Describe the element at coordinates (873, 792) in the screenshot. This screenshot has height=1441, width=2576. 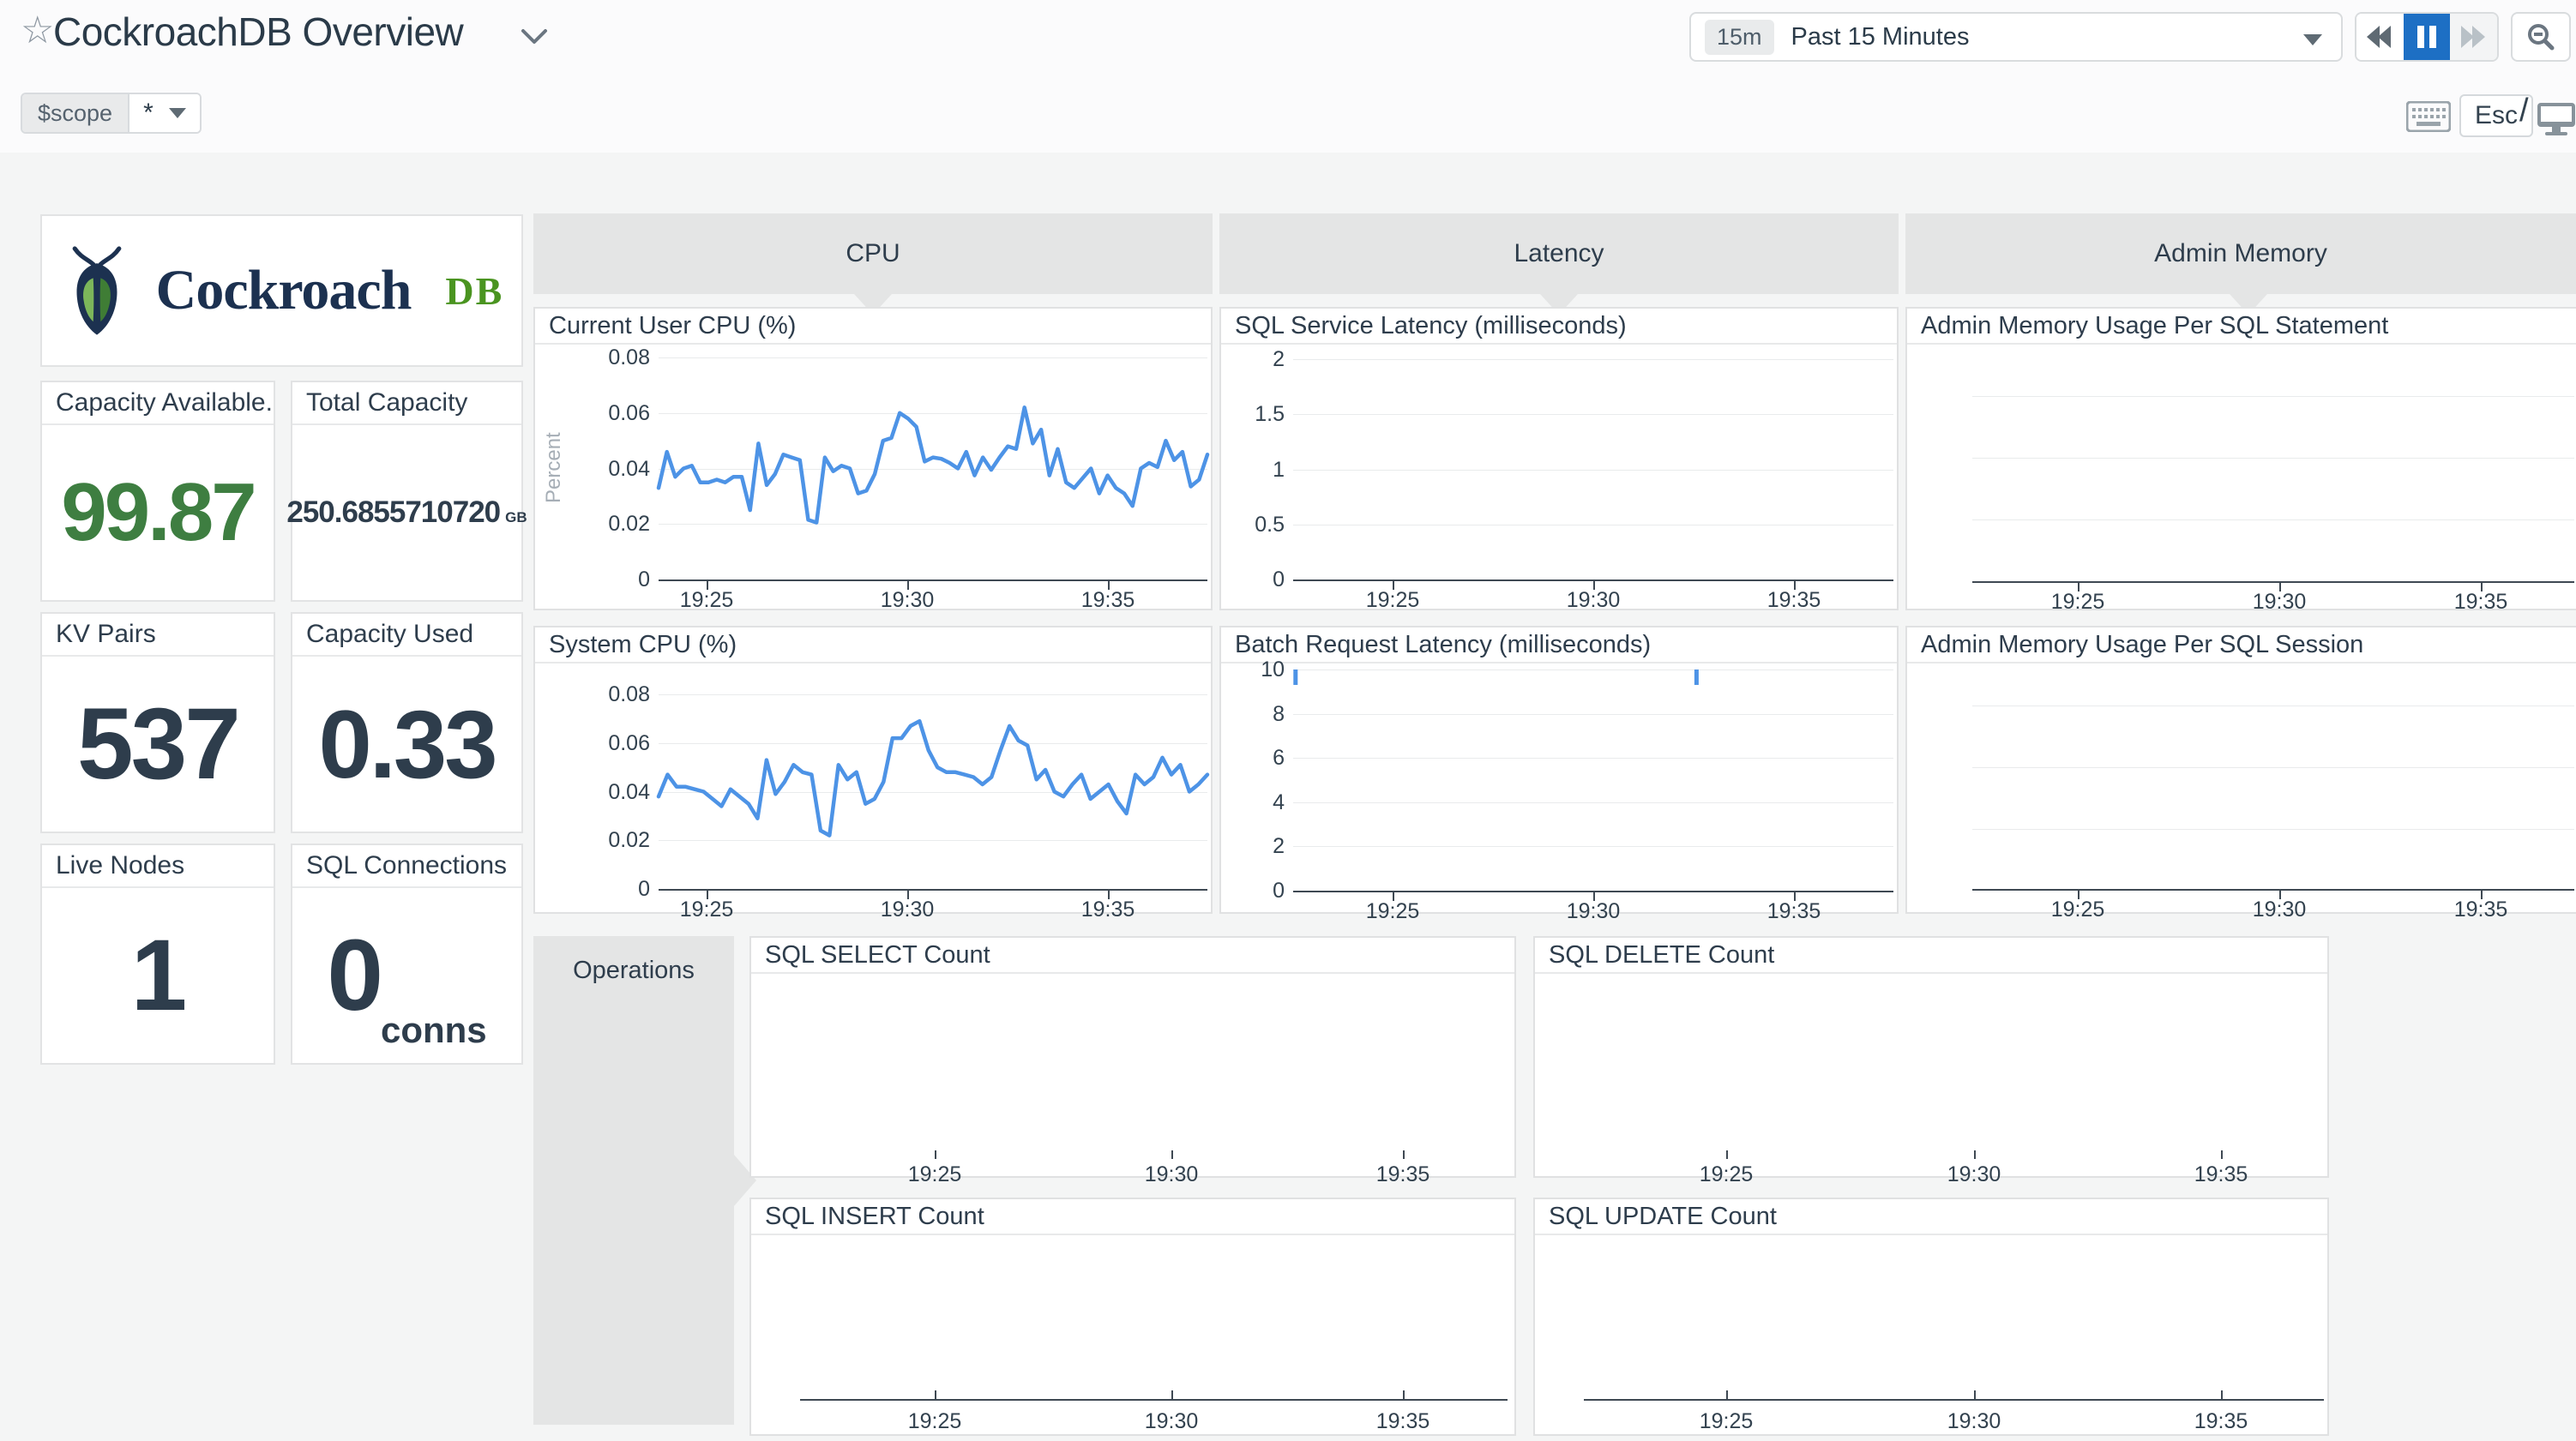
I see `chart-plot: 0.08 0.06 0.04 0.02 0 19:25 19:30 19:35` at that location.